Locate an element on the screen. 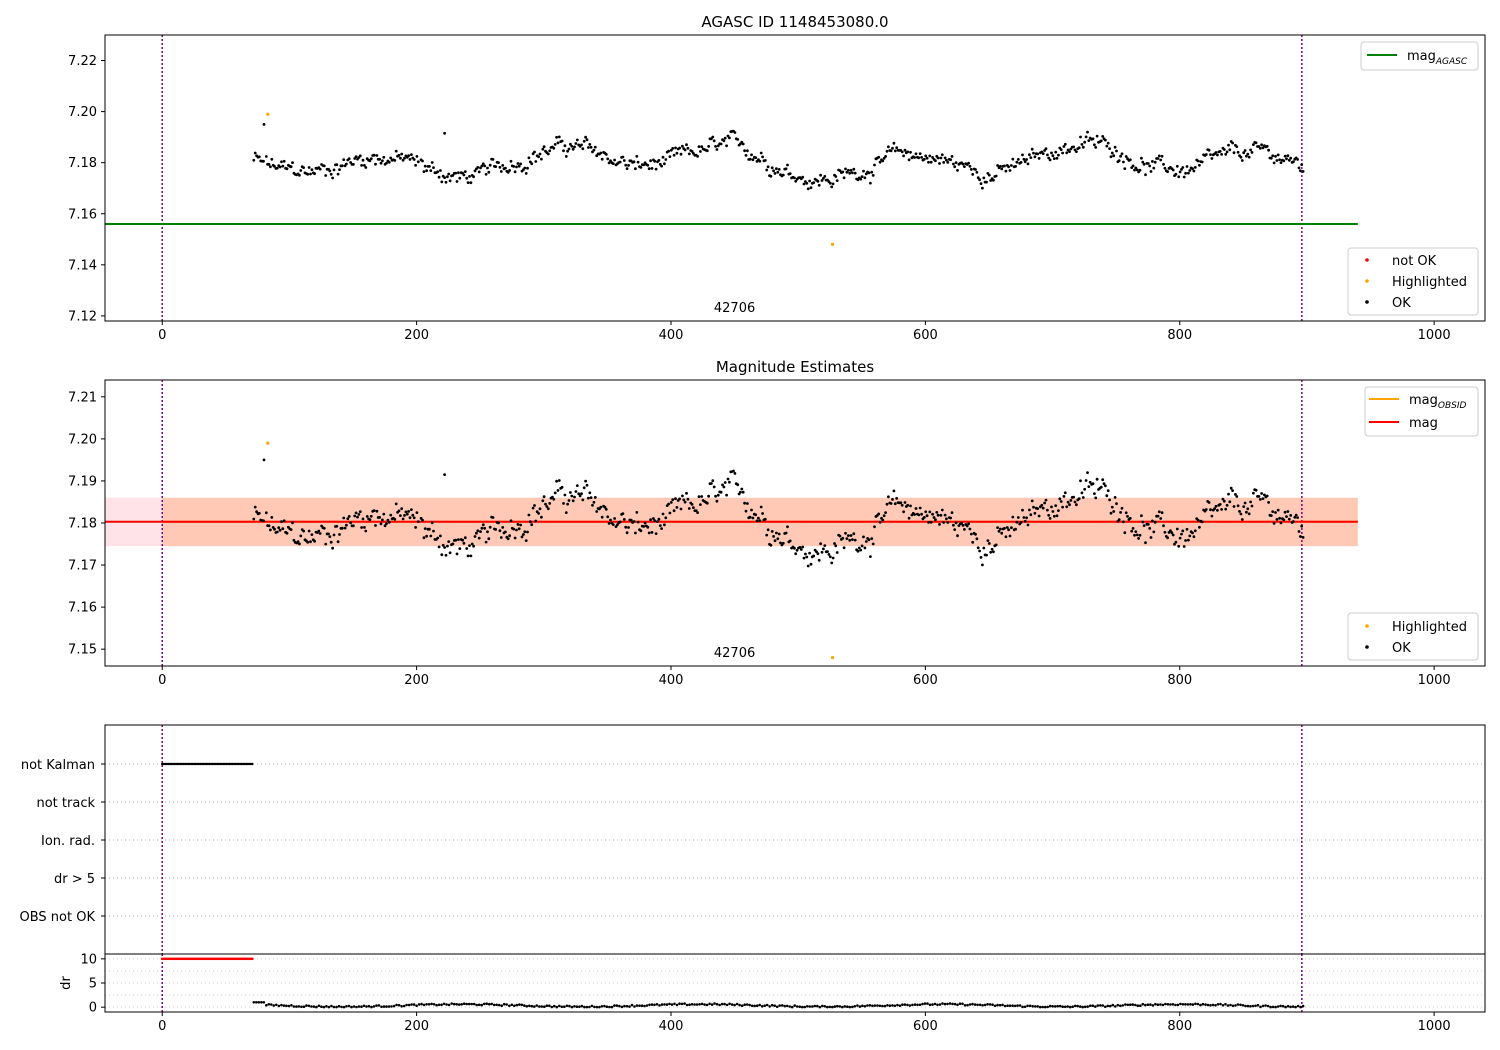 The height and width of the screenshot is (1050, 1500). highlighted-point is located at coordinates (268, 443).